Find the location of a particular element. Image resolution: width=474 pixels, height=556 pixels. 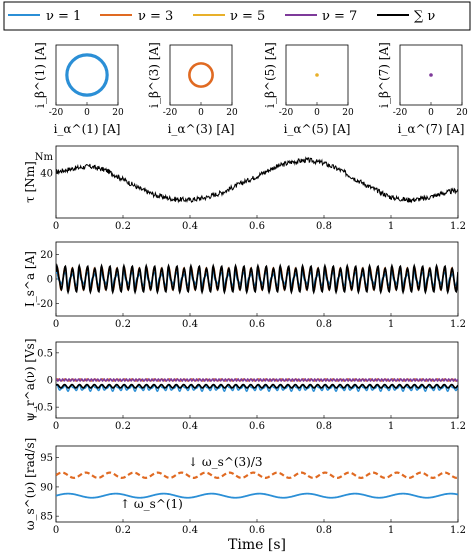

annotation-label: ↓ ω_s^(3)/3 is located at coordinates (225, 462).